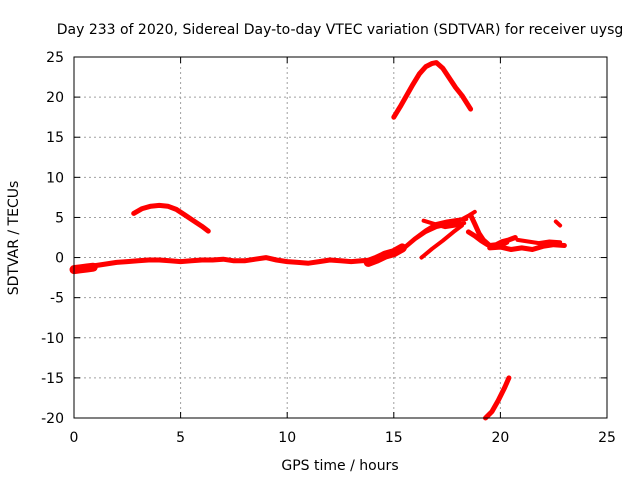  What do you see at coordinates (83, 268) in the screenshot?
I see `series-early-spread` at bounding box center [83, 268].